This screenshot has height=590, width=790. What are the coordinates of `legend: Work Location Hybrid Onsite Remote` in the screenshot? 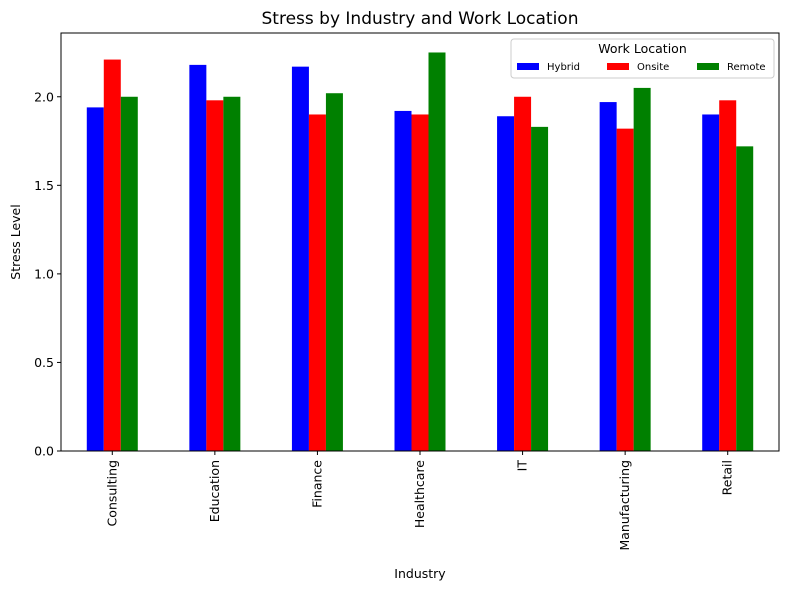 It's located at (642, 58).